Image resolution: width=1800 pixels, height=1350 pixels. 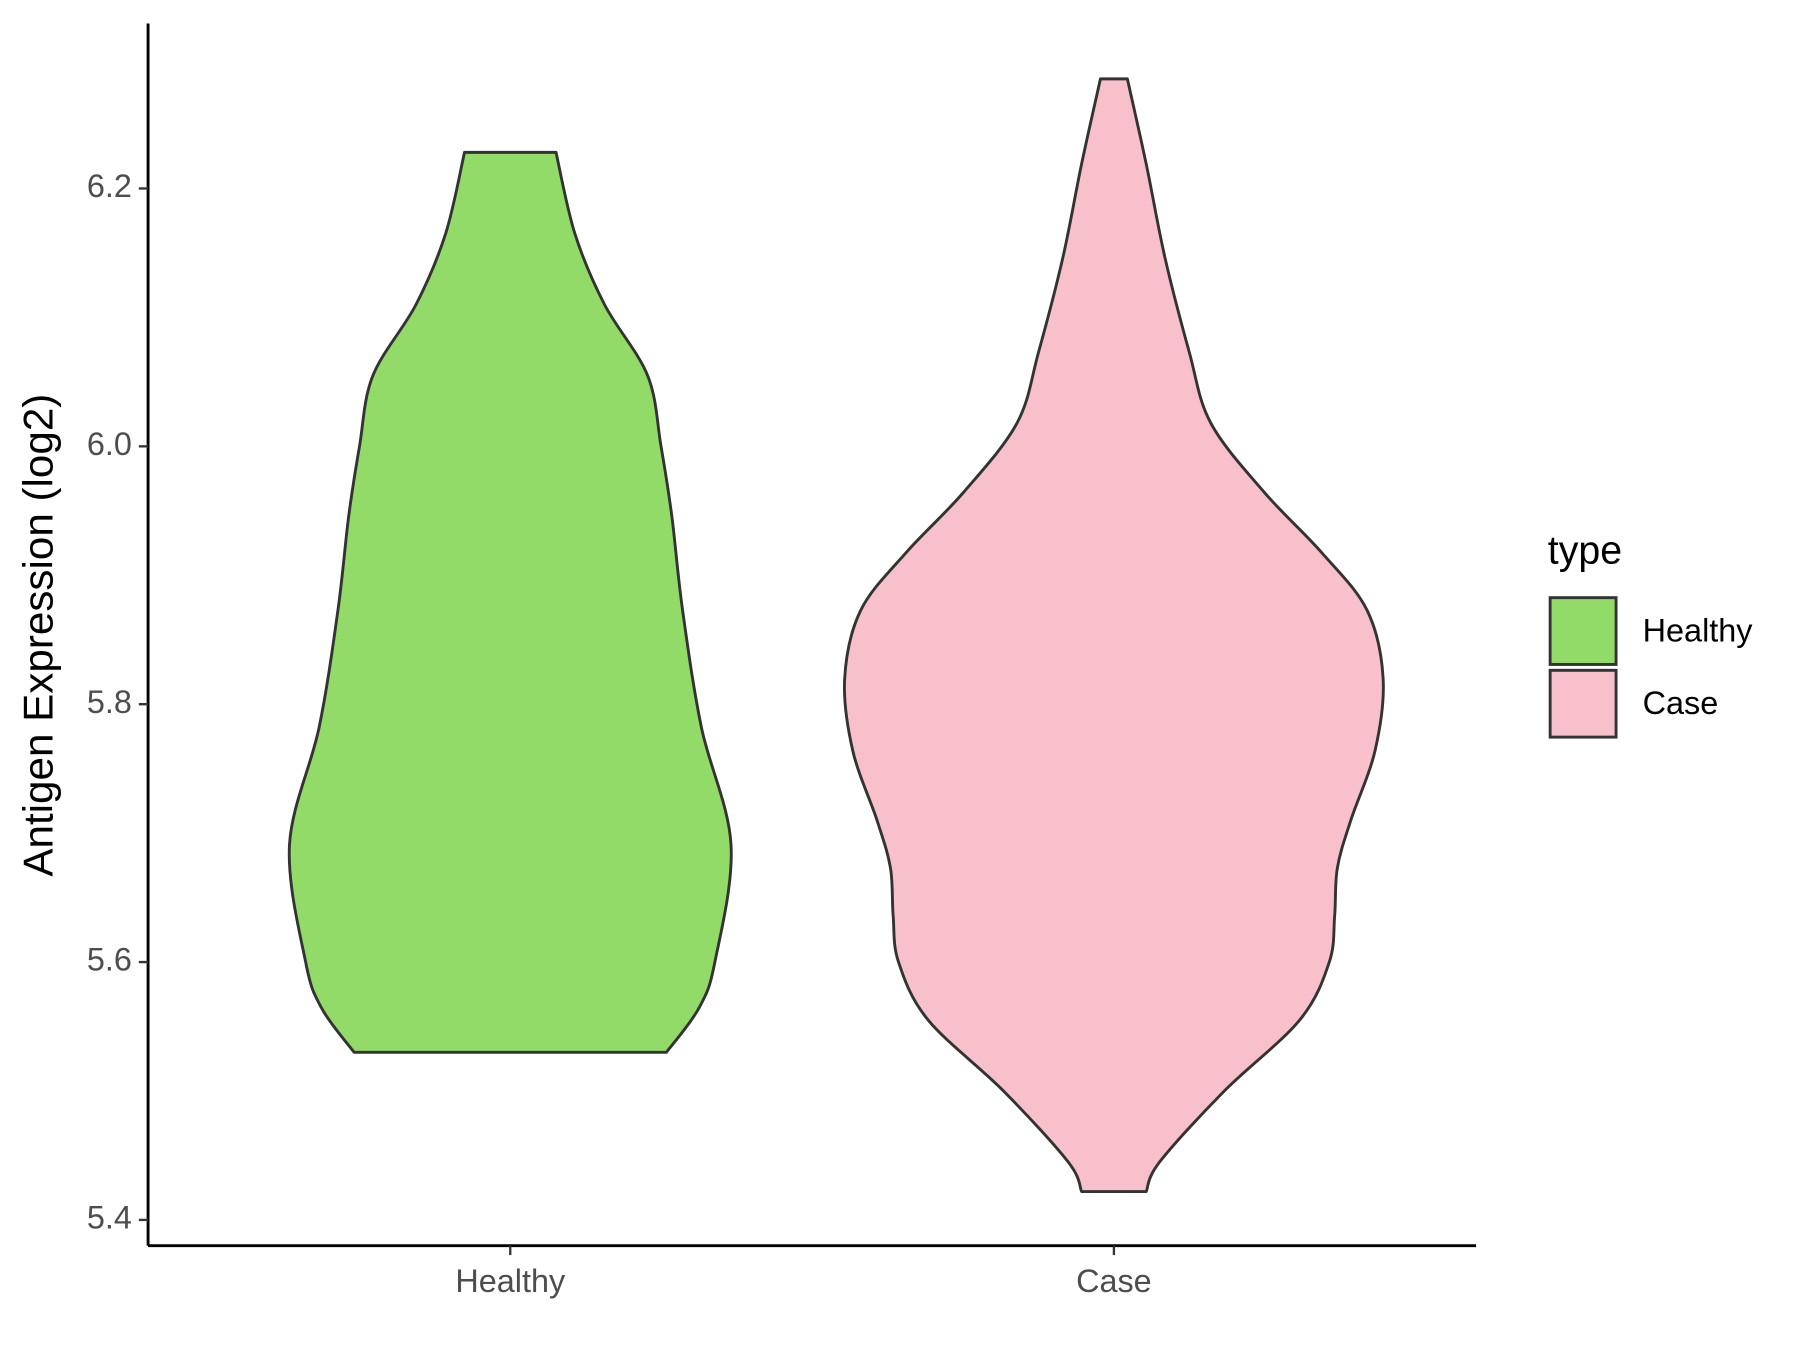 I want to click on y-tick-label: 6.2, so click(x=109, y=185).